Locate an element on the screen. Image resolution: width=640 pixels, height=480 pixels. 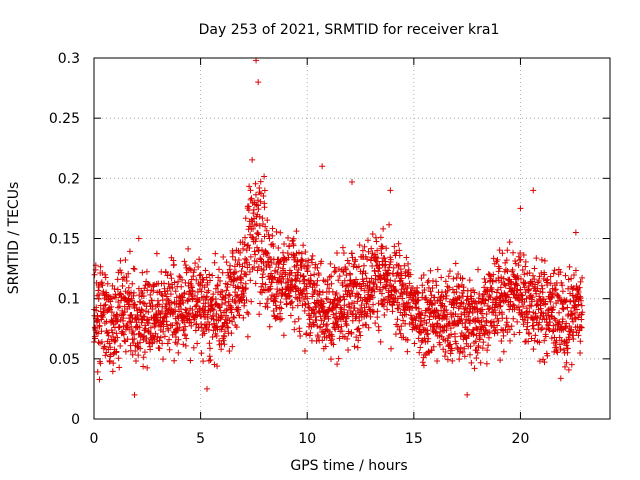
y-tick-label: 0.15 is located at coordinates (64, 240).